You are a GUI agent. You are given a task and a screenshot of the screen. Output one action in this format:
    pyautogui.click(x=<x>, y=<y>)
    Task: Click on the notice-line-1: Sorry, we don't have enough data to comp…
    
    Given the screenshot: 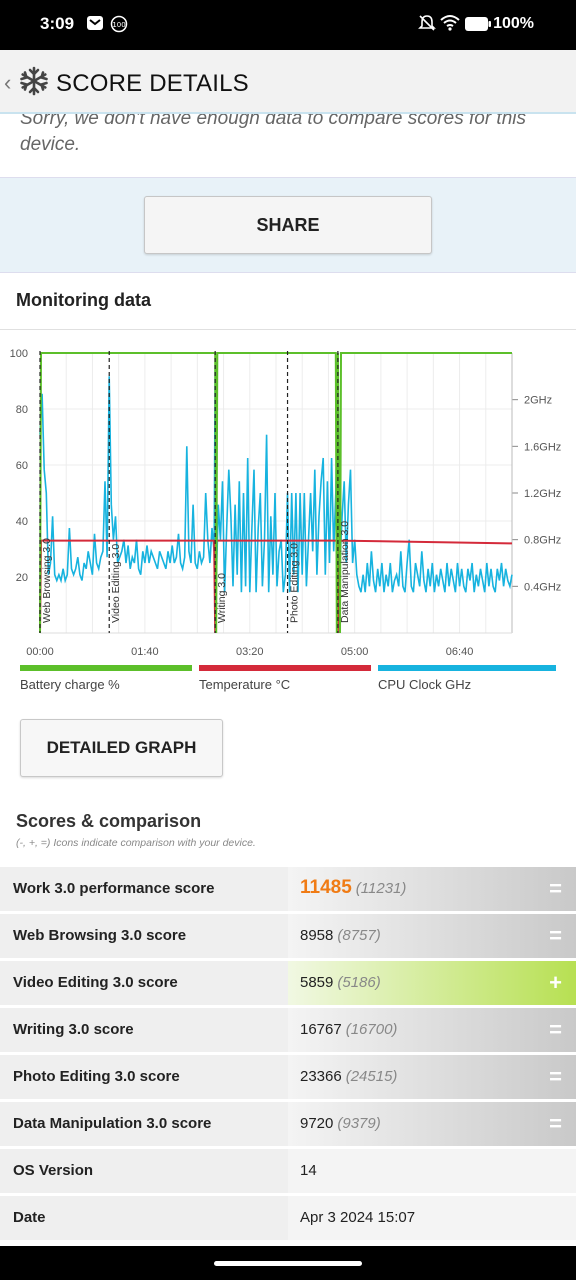 What is the action you would take?
    pyautogui.click(x=273, y=121)
    